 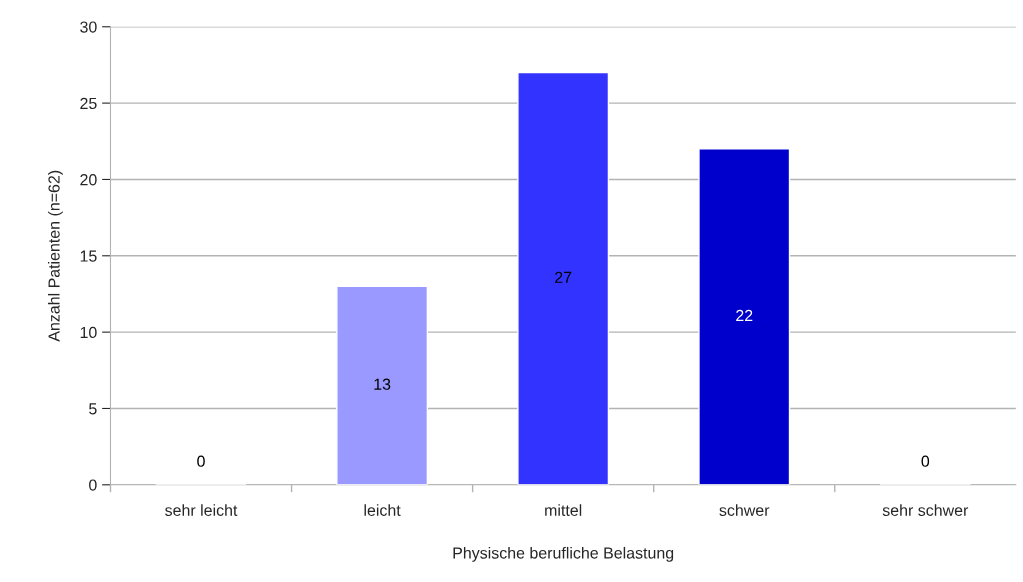 What do you see at coordinates (93, 409) in the screenshot?
I see `y-tick-label: 5` at bounding box center [93, 409].